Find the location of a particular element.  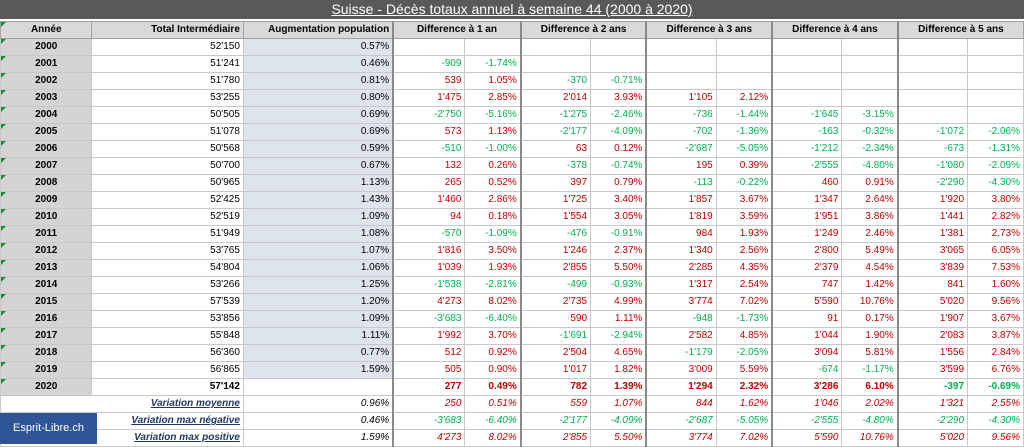

diff-pct-cell: 5.49% is located at coordinates (870, 251).